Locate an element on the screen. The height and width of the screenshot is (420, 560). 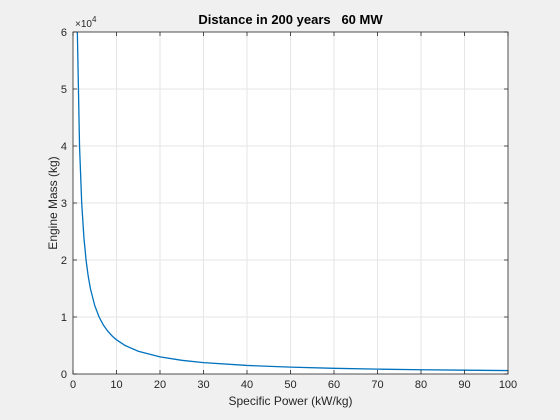
x-tick-label: 80 is located at coordinates (421, 385).